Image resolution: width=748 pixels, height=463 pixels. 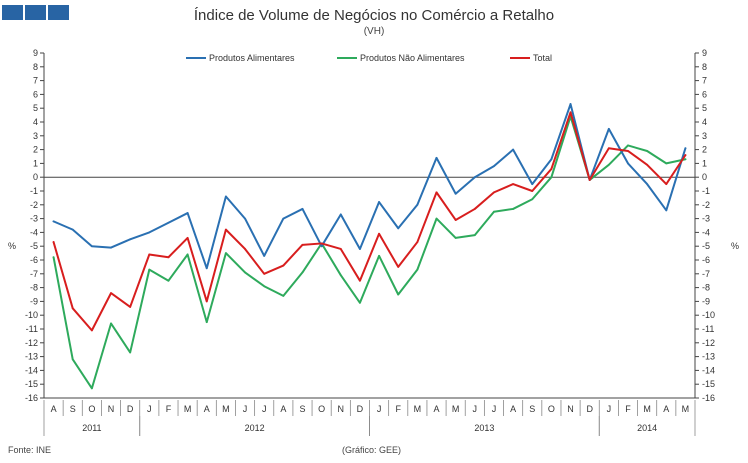 I want to click on y-tick-label-right: -1, so click(x=706, y=191).